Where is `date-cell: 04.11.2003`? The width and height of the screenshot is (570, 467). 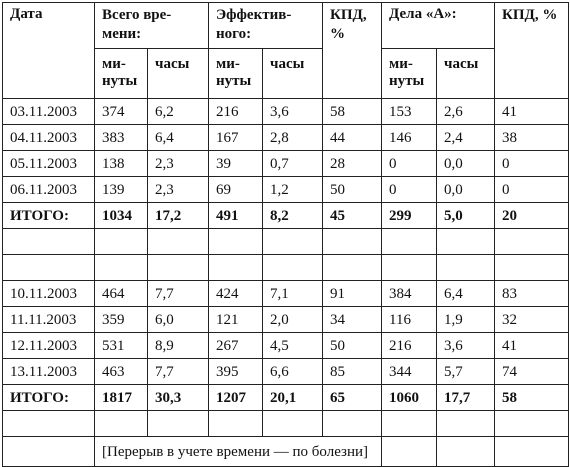
date-cell: 04.11.2003 is located at coordinates (48, 137).